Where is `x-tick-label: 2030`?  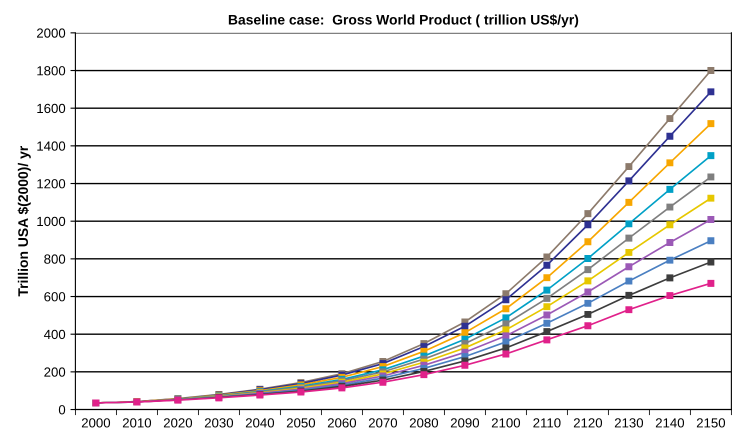 x-tick-label: 2030 is located at coordinates (219, 423).